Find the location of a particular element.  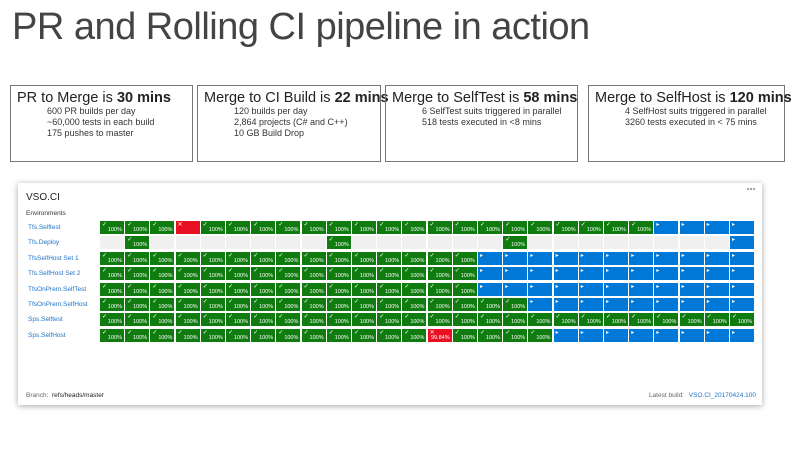

build-cell: ✕ is located at coordinates (187, 227).